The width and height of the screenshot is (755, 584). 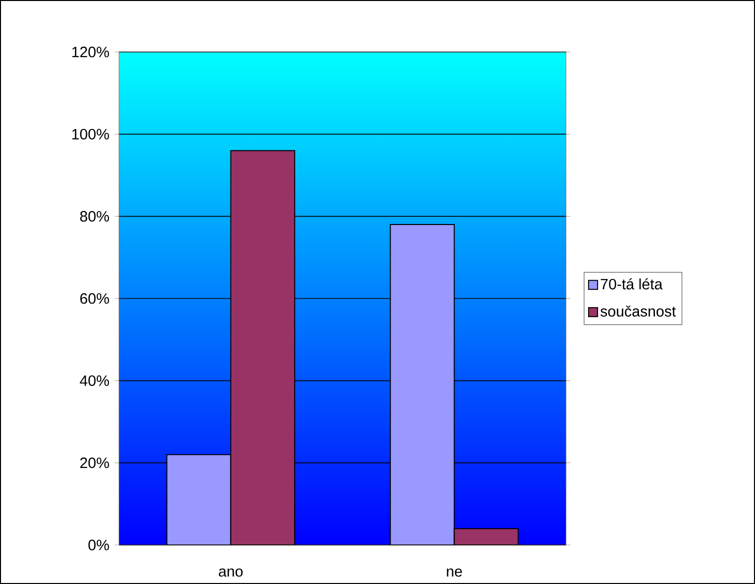 What do you see at coordinates (94, 216) in the screenshot?
I see `y-tick-label: 80%` at bounding box center [94, 216].